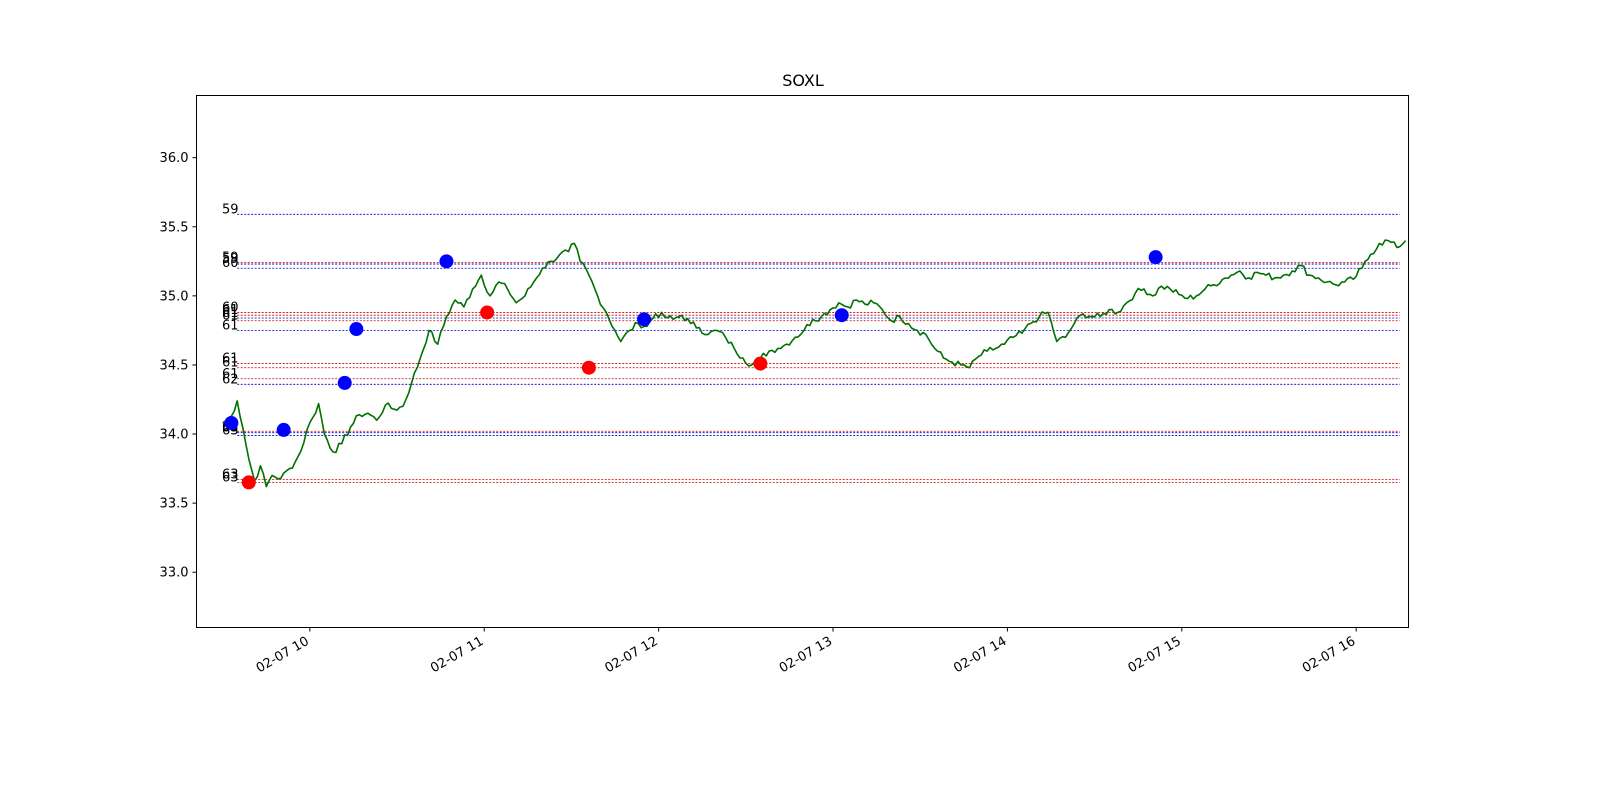 Image resolution: width=1600 pixels, height=800 pixels. Describe the element at coordinates (803, 80) in the screenshot. I see `chart-title: SOXL` at that location.